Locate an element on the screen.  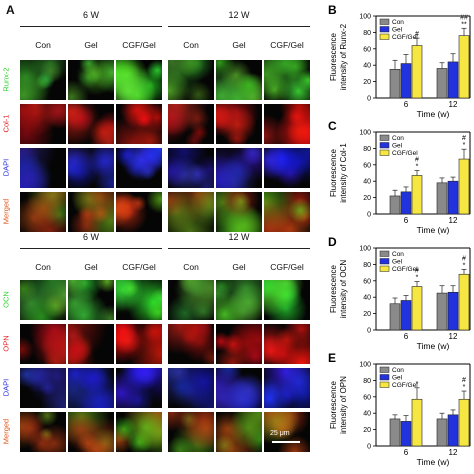
scale-bar-label: 25 μm is located at coordinates (280, 433).